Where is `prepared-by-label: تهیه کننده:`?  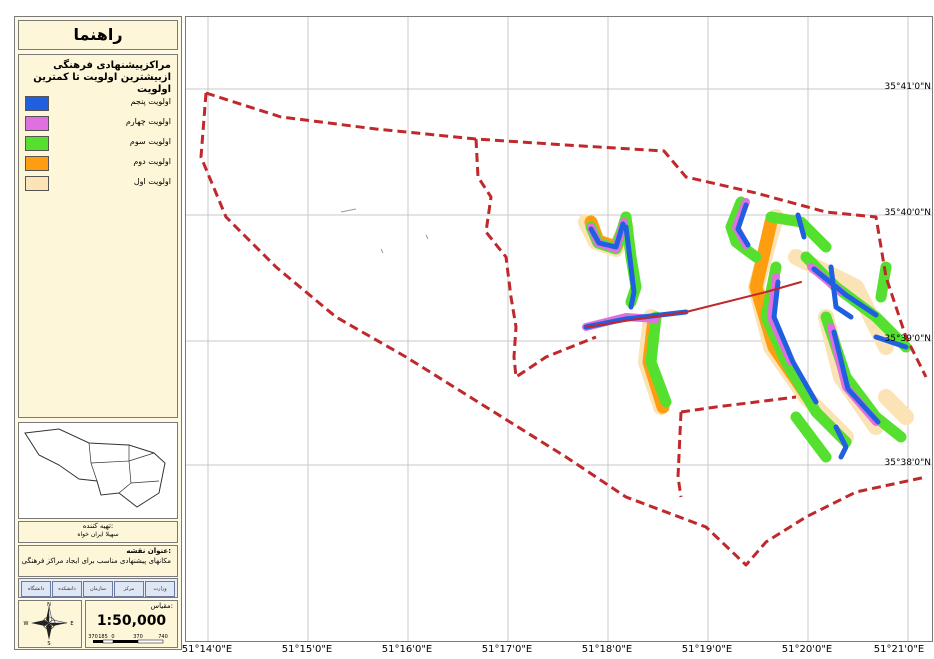
prepared-by-label: تهیه کننده: is located at coordinates (98, 526).